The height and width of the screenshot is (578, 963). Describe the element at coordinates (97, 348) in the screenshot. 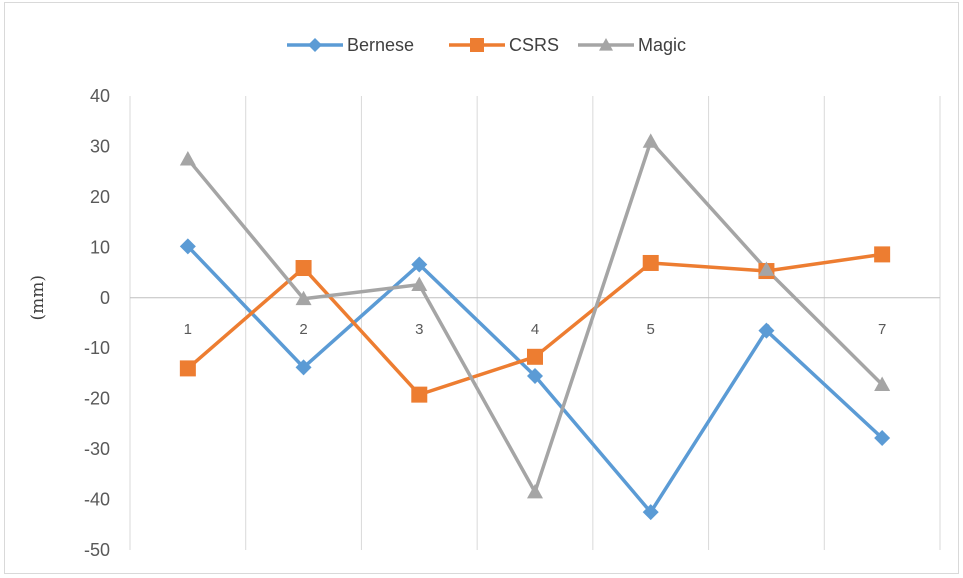

I see `y-tick-label: -10` at that location.